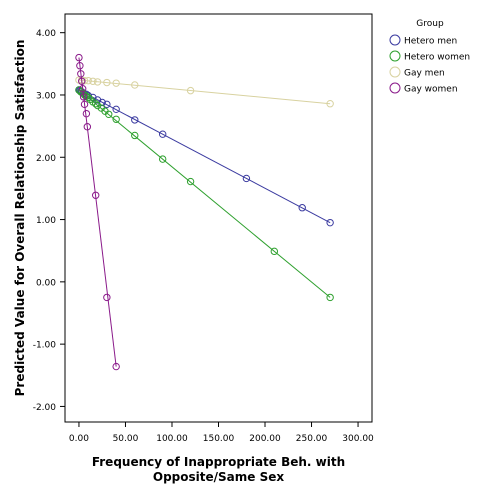 The image size is (499, 504). Describe the element at coordinates (430, 42) in the screenshot. I see `legend-label: Hetero men` at that location.